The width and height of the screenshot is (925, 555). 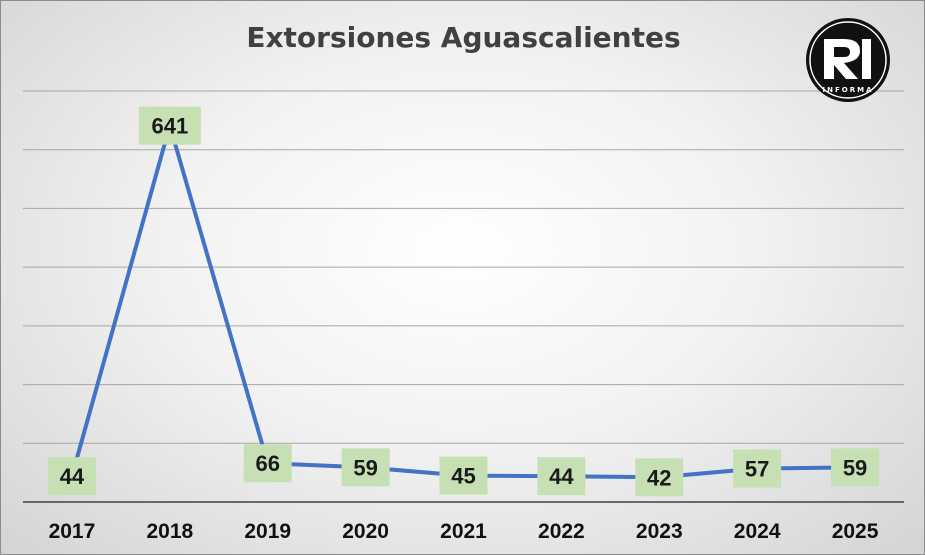 What do you see at coordinates (463, 37) in the screenshot?
I see `chart-title: Extorsiones Aguascalientes` at bounding box center [463, 37].